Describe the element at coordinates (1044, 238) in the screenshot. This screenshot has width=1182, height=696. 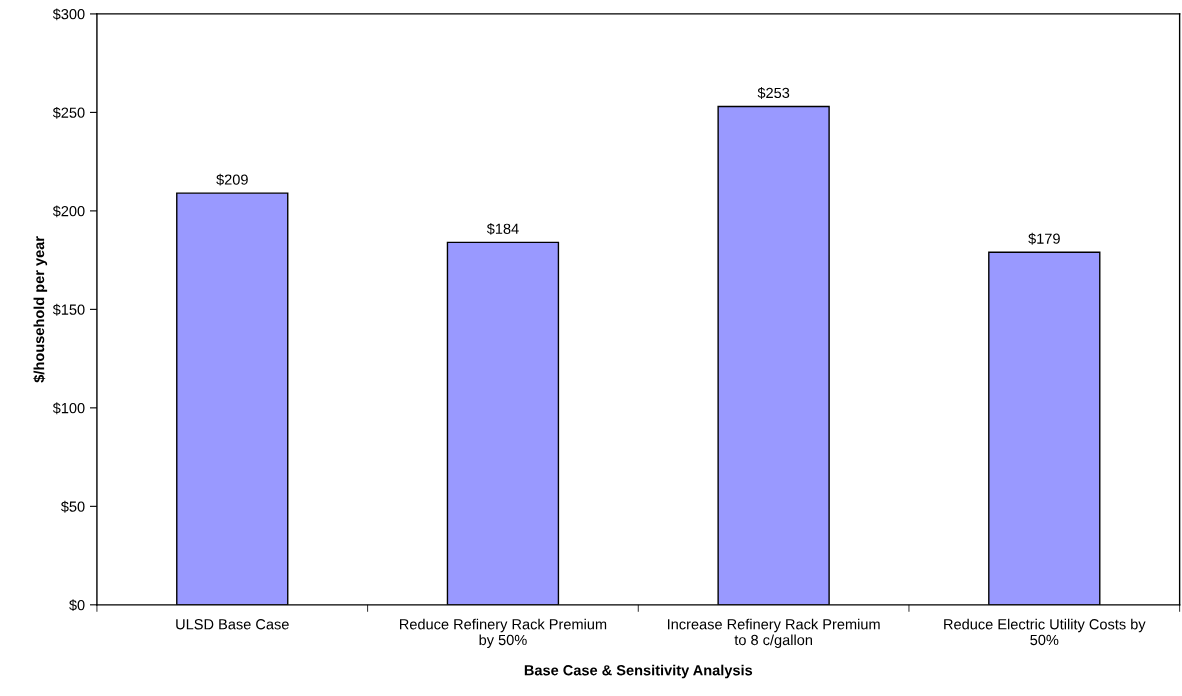
I see `data-label: $179` at that location.